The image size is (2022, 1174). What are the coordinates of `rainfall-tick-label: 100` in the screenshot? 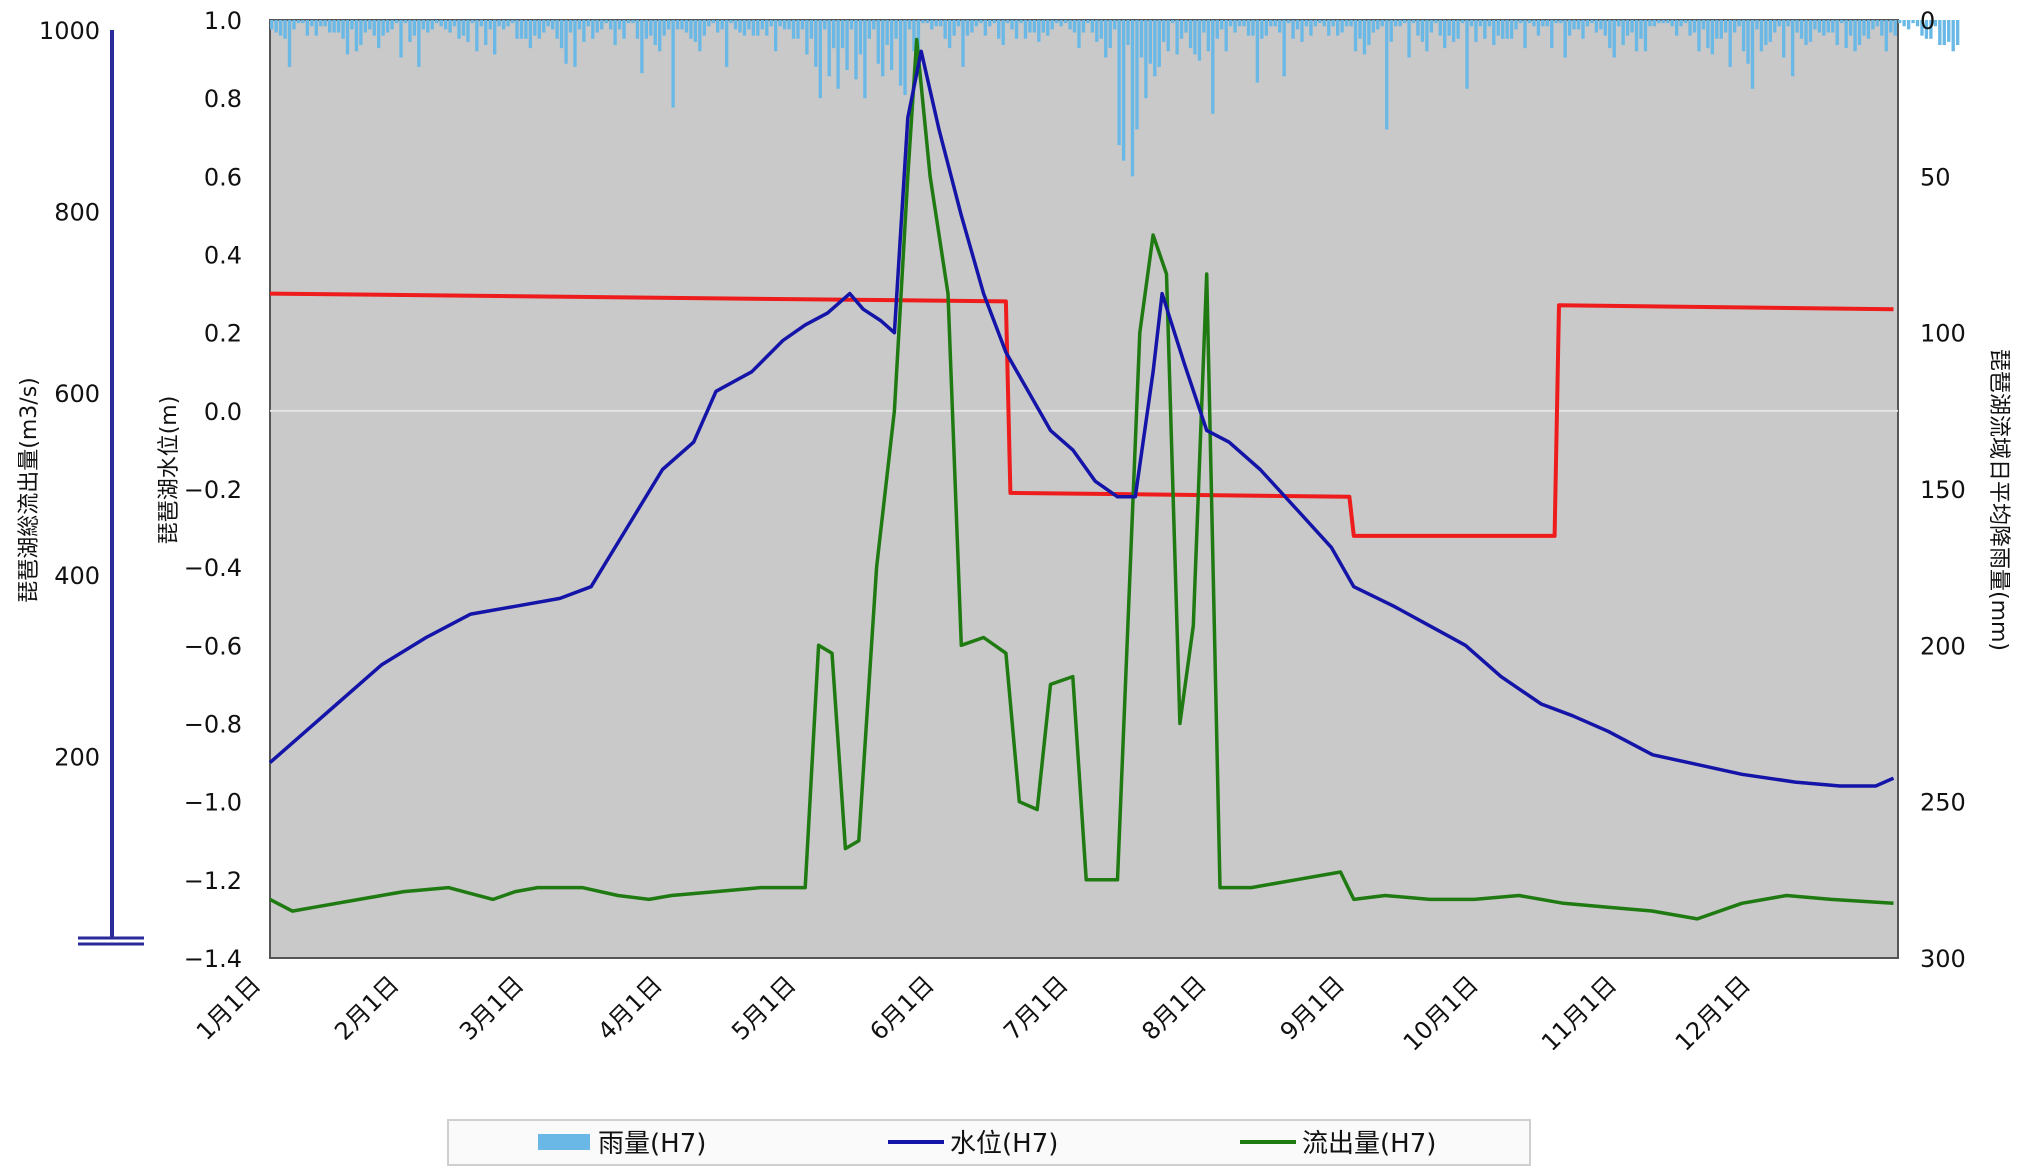 It's located at (1943, 334).